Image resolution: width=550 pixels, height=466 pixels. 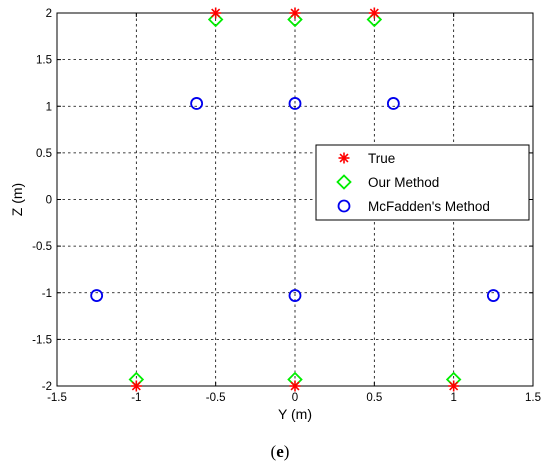 I want to click on legend-box, so click(x=422, y=182).